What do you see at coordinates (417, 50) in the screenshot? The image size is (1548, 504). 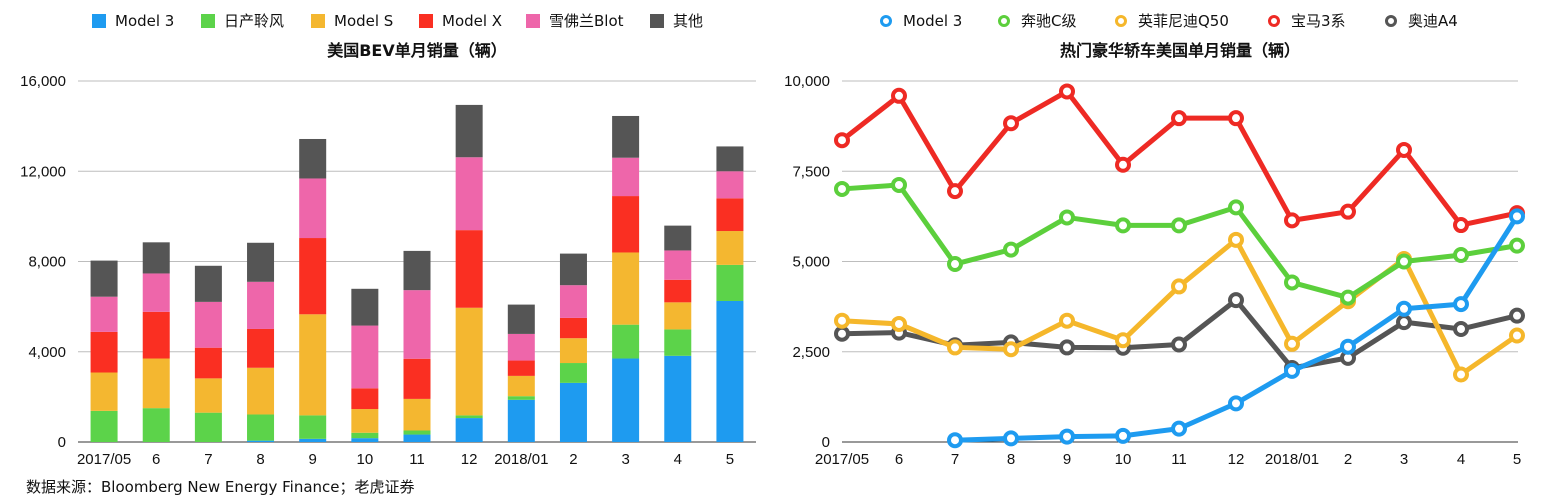 I see `bar-chart-title: 美国BEV单月销量（辆）` at bounding box center [417, 50].